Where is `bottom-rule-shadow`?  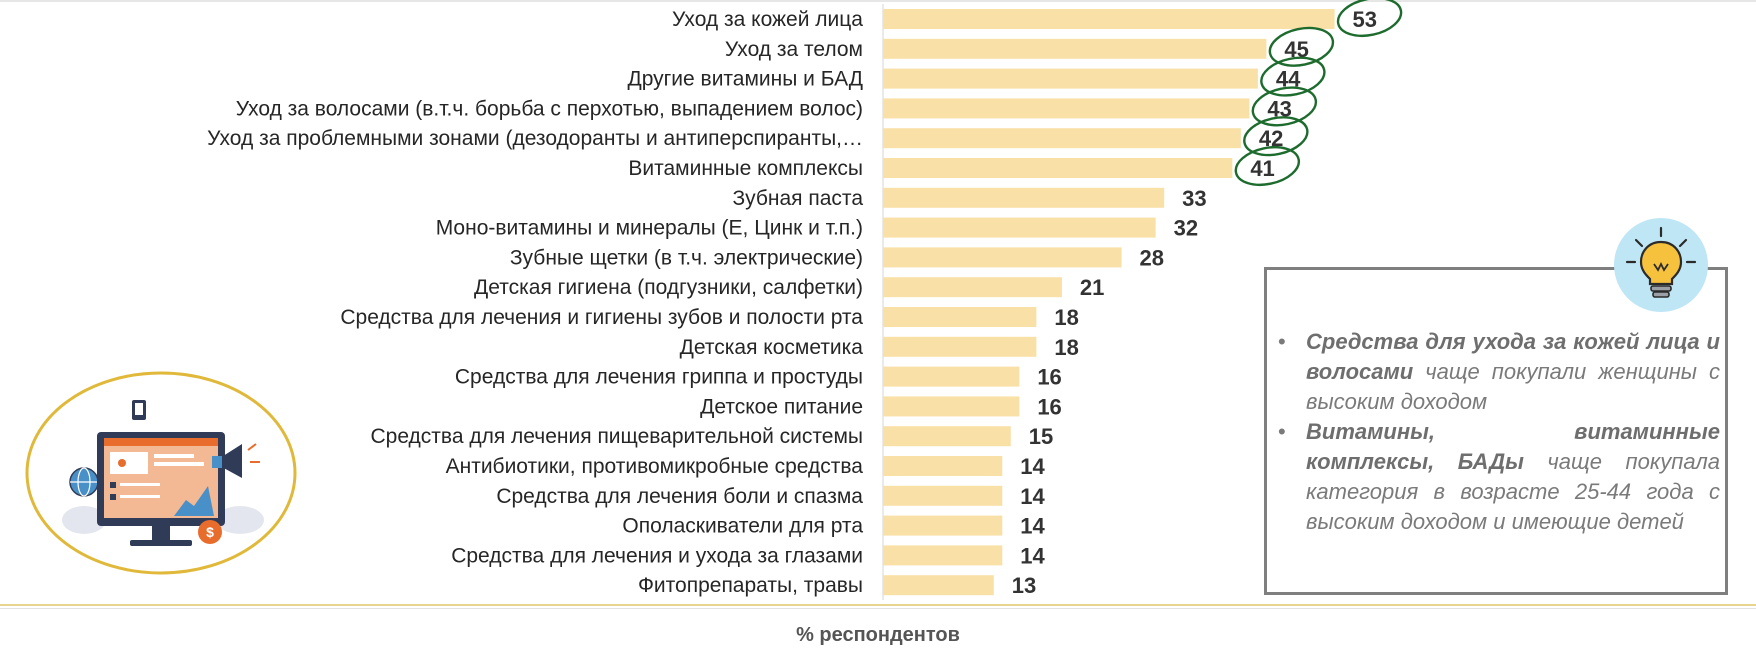 bottom-rule-shadow is located at coordinates (878, 608).